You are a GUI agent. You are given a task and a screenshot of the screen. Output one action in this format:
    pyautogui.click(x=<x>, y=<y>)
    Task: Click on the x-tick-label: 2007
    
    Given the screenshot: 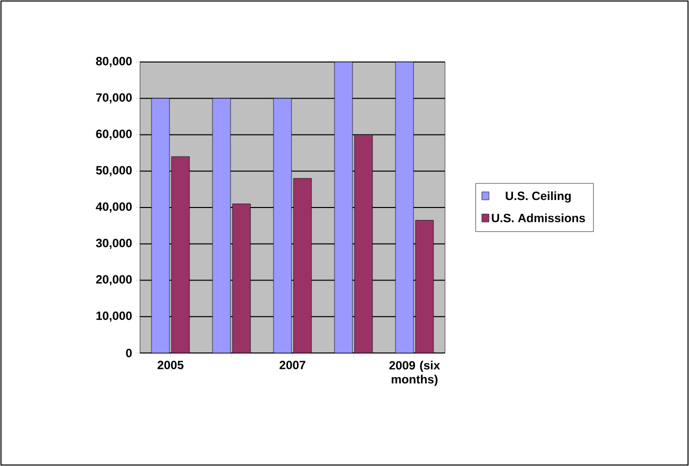 What is the action you would take?
    pyautogui.click(x=293, y=365)
    